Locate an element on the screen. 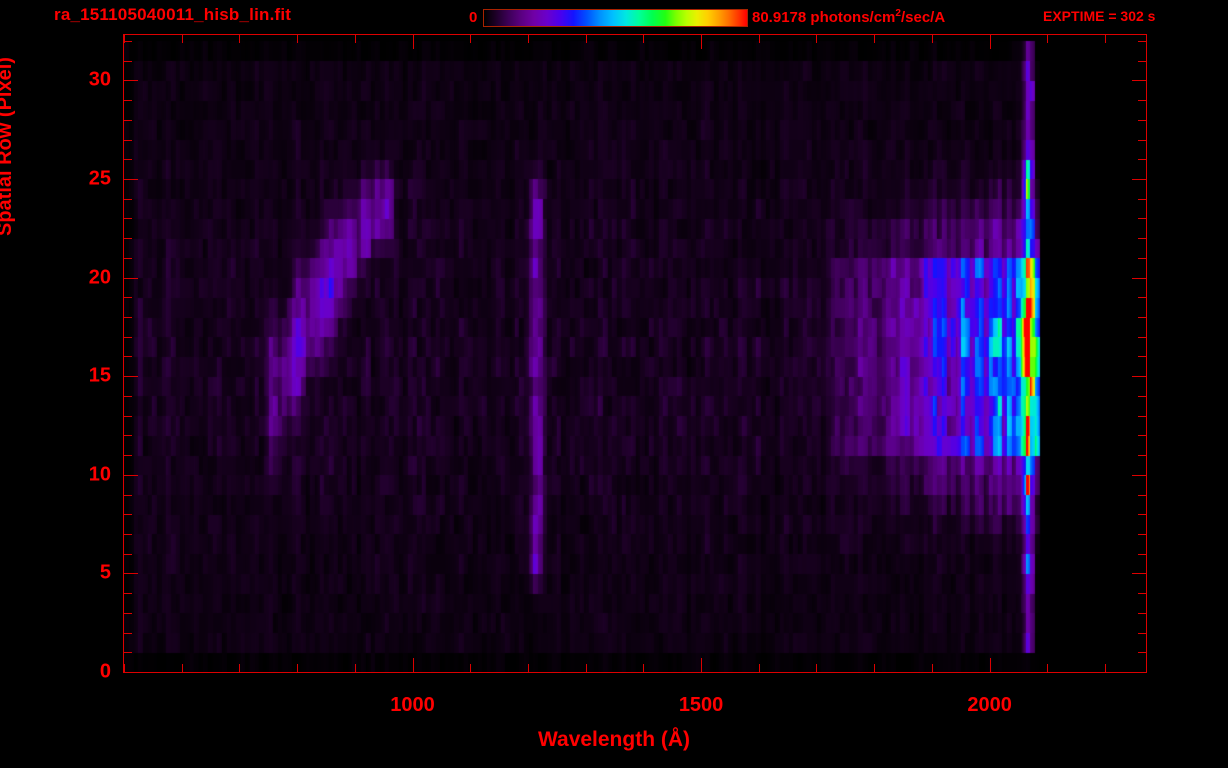 The width and height of the screenshot is (1228, 768). colorbar-max-value: 80.9178 is located at coordinates (779, 17).